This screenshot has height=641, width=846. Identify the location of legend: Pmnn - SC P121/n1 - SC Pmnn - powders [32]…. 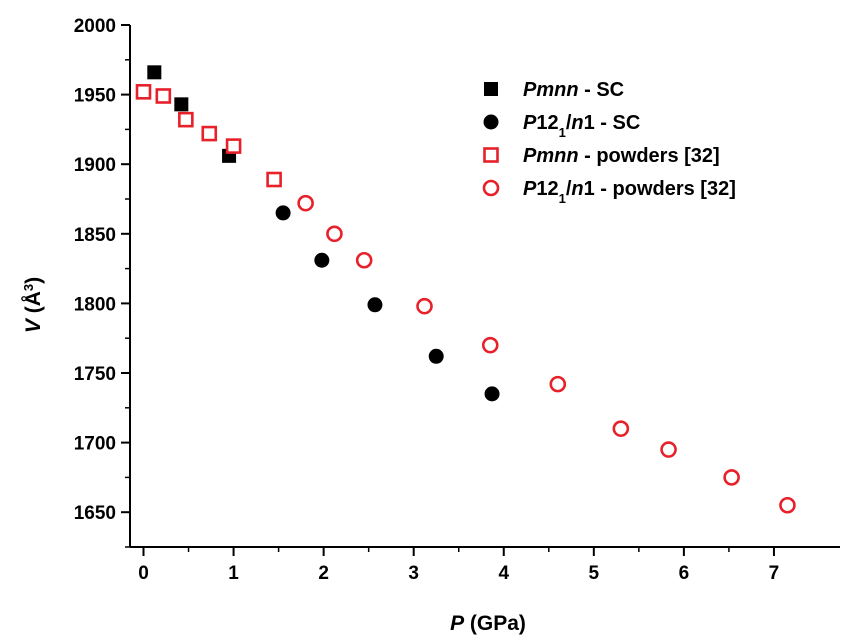
(609, 142).